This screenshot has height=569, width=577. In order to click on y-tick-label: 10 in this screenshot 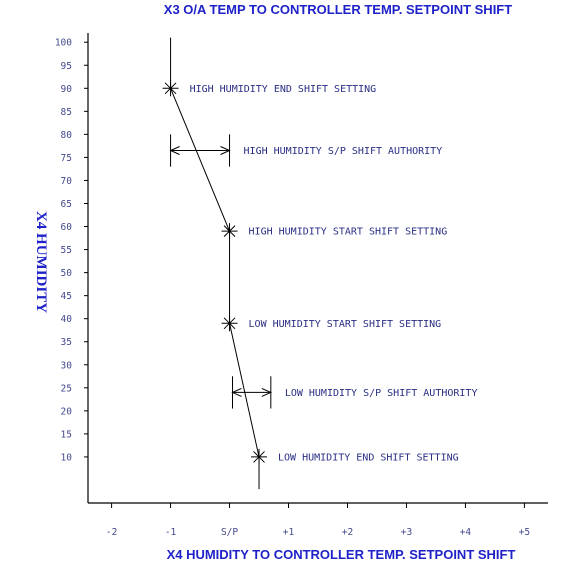, I will do `click(67, 457)`.